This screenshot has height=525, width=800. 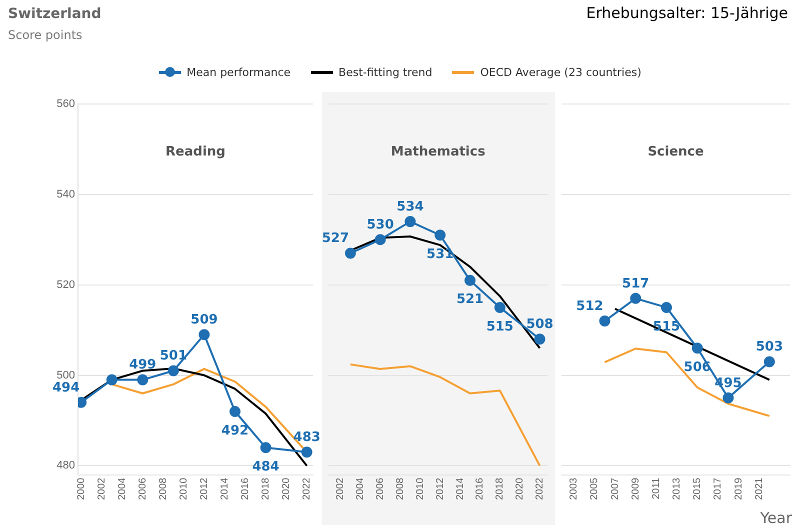 I want to click on text: Science, so click(x=676, y=152).